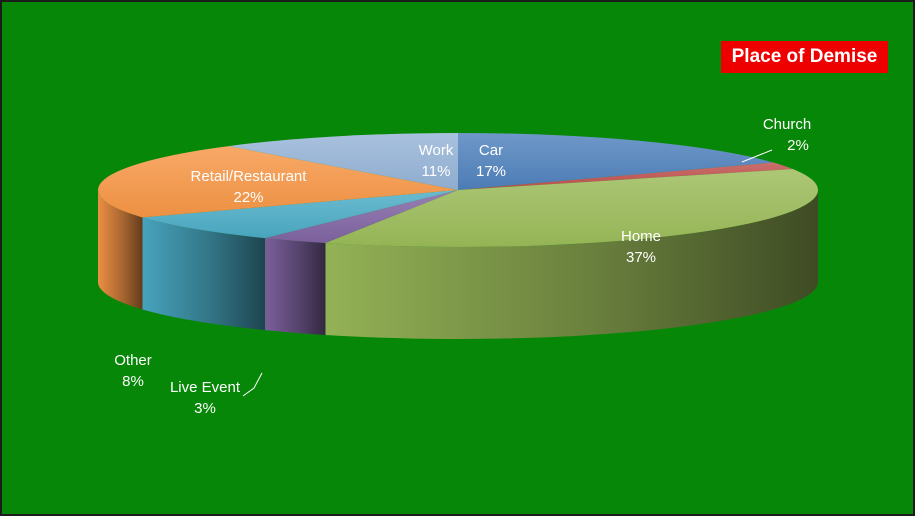 This screenshot has height=516, width=915. I want to click on data-label-live-event-name: Live Event, so click(205, 387).